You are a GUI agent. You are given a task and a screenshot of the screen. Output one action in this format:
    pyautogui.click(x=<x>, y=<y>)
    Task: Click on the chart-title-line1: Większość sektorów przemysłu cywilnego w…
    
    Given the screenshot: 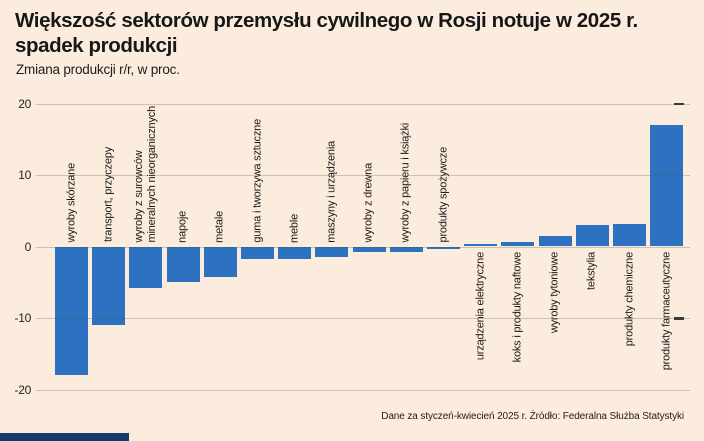 What is the action you would take?
    pyautogui.click(x=326, y=20)
    